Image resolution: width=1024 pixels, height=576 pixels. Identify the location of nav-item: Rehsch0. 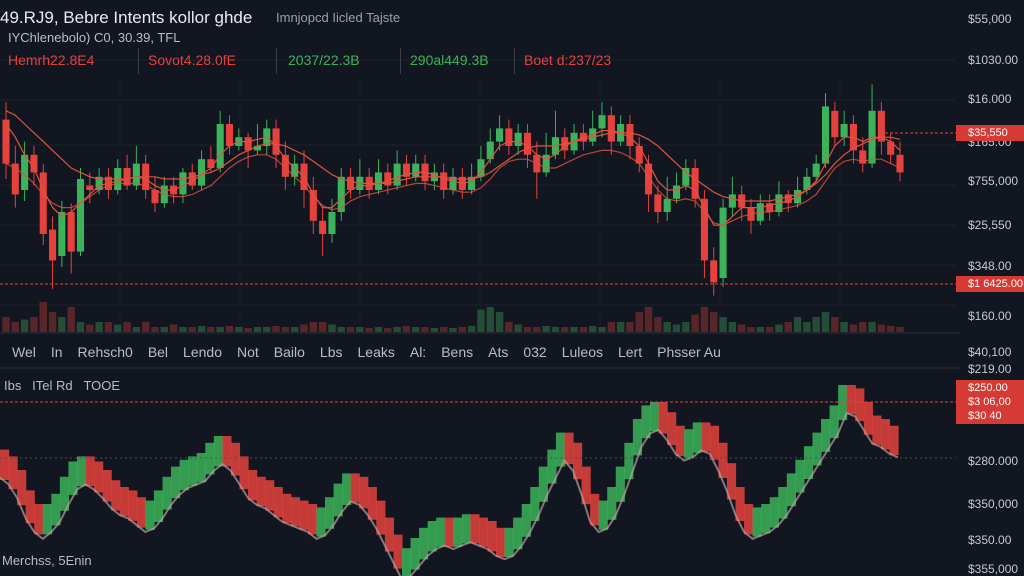
(105, 352).